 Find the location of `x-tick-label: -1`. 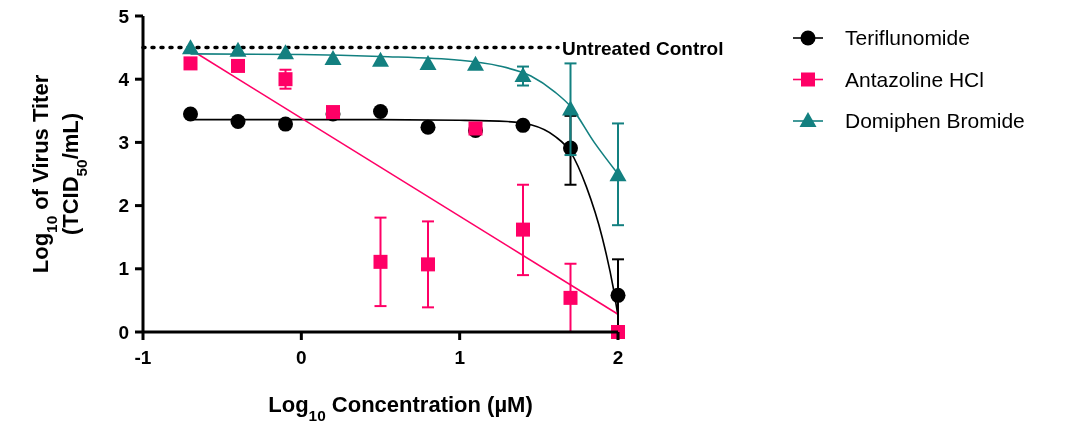

x-tick-label: -1 is located at coordinates (143, 357).